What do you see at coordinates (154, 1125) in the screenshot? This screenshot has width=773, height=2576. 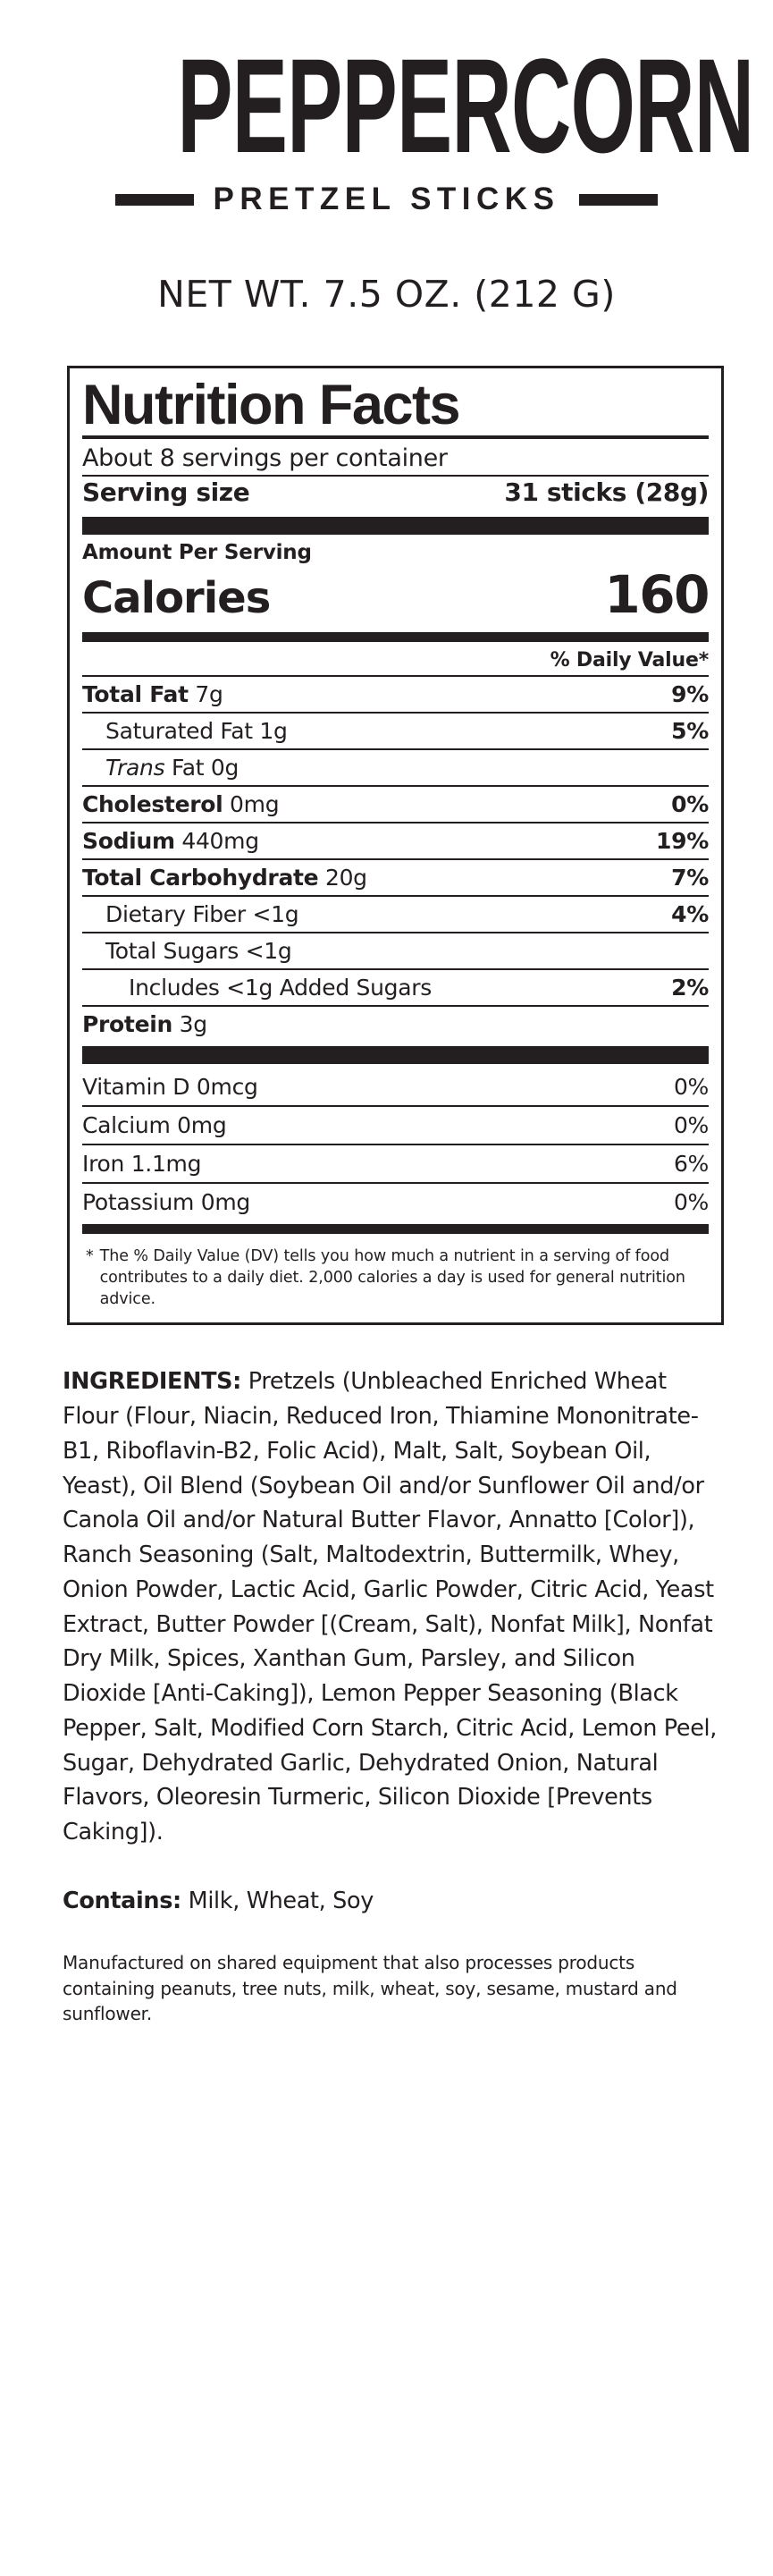 I see `micronutrient-label: Calcium 0mg` at bounding box center [154, 1125].